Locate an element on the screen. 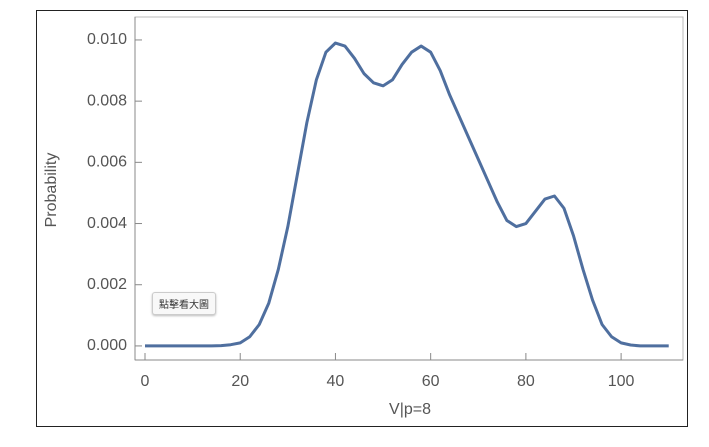  x-tick-label: 60 is located at coordinates (431, 381).